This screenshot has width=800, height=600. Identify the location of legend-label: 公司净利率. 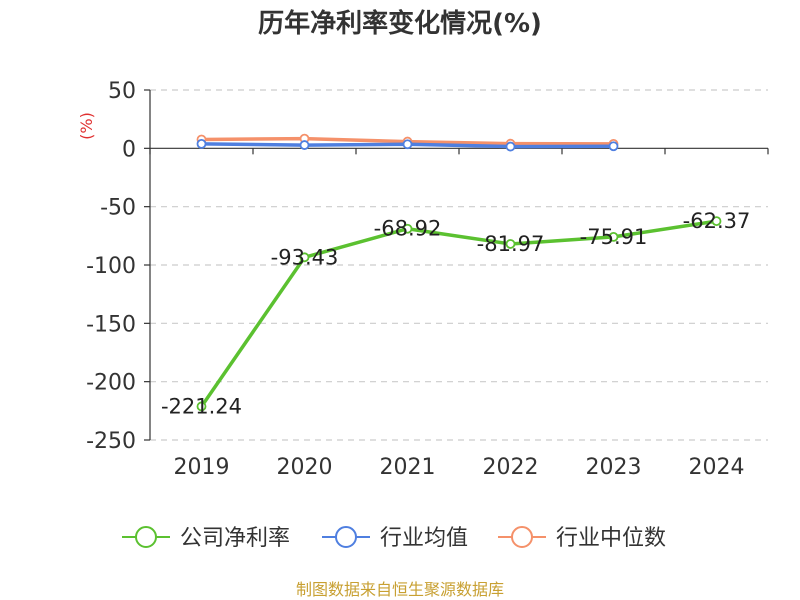
(235, 538).